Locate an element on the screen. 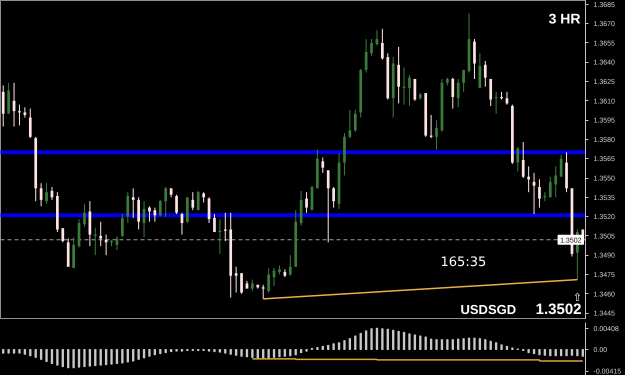  text: USDSGD is located at coordinates (488, 309).